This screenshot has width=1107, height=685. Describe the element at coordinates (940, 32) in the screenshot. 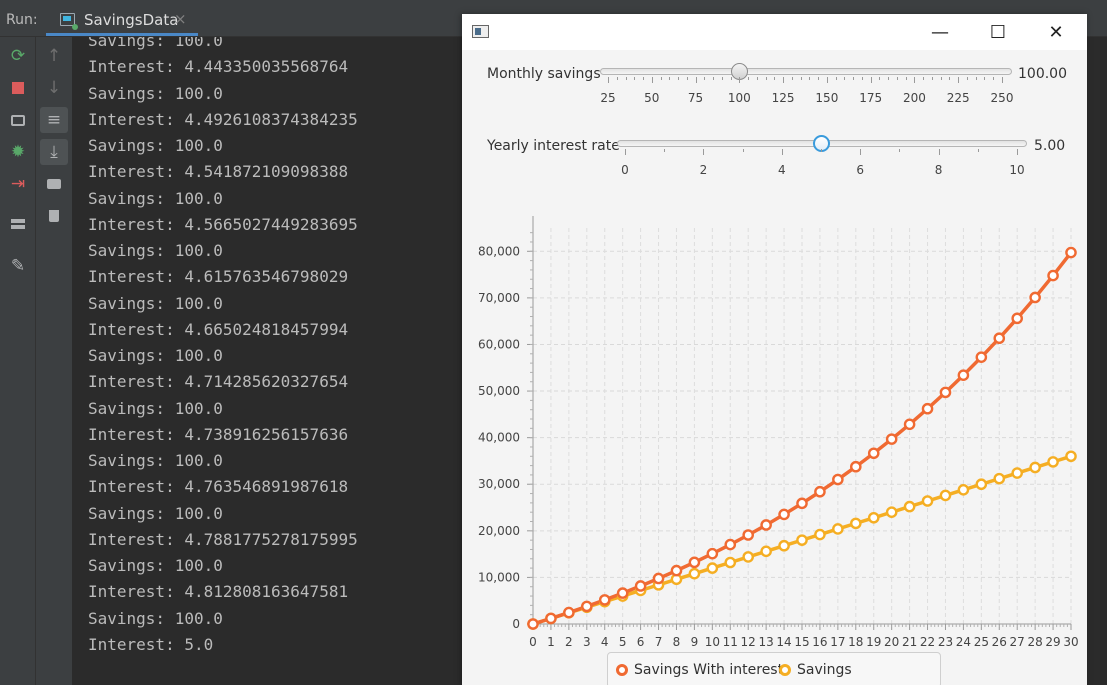

I see `minimize-button: —` at that location.